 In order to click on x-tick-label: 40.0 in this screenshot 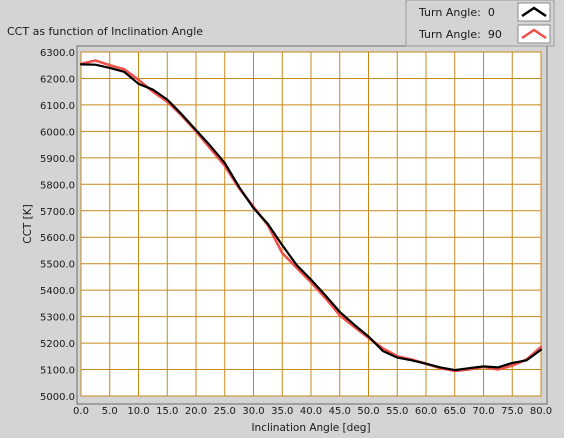, I will do `click(311, 411)`.